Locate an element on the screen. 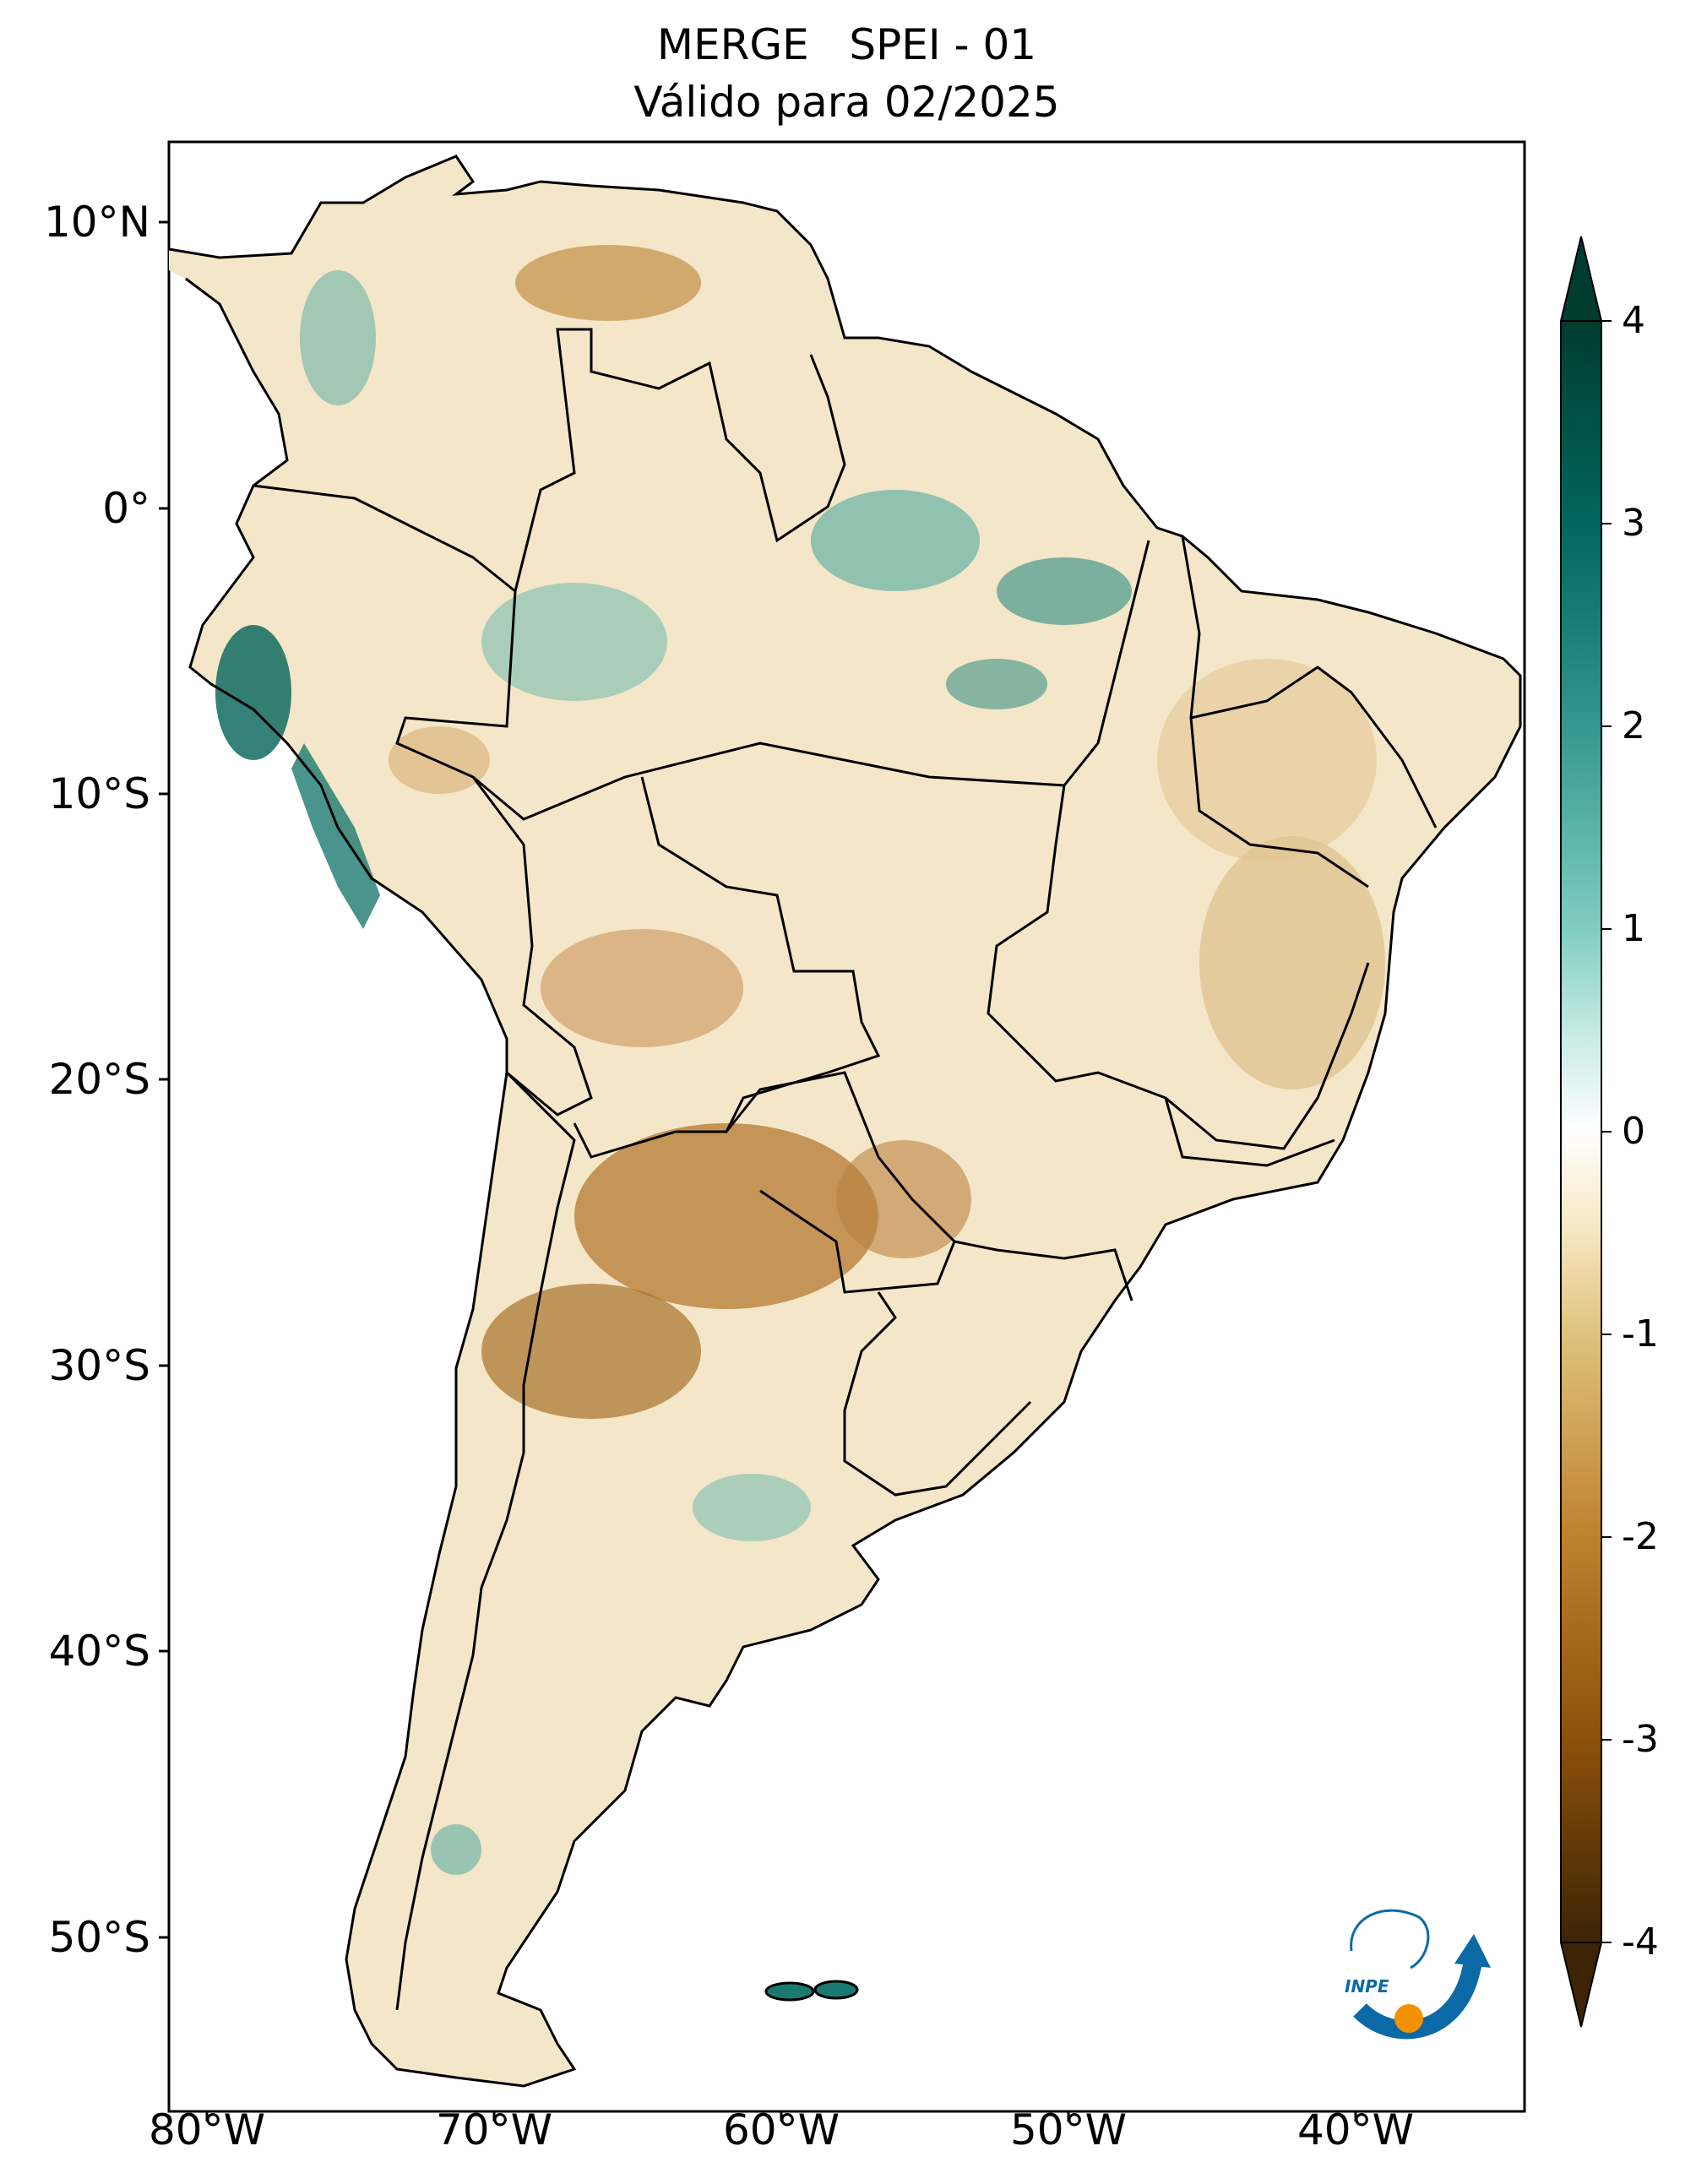 The width and height of the screenshot is (1696, 2184). dry-region-bahia is located at coordinates (1267, 760).